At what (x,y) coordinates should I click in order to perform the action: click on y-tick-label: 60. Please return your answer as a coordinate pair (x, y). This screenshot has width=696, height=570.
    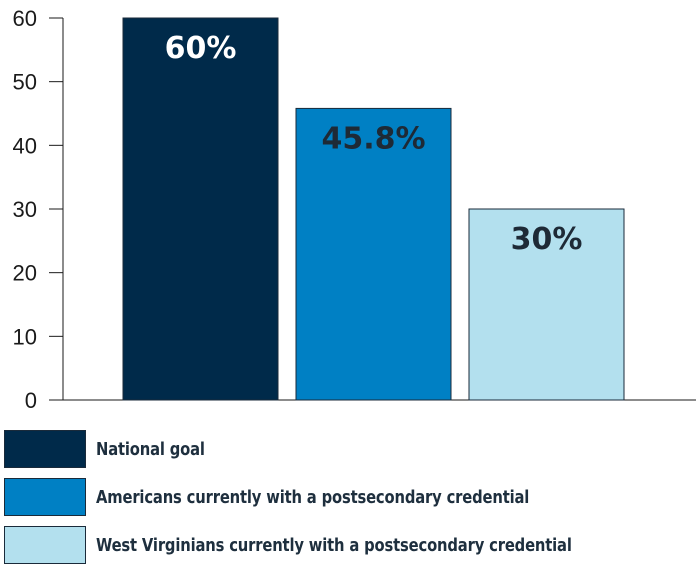
    Looking at the image, I should click on (25, 18).